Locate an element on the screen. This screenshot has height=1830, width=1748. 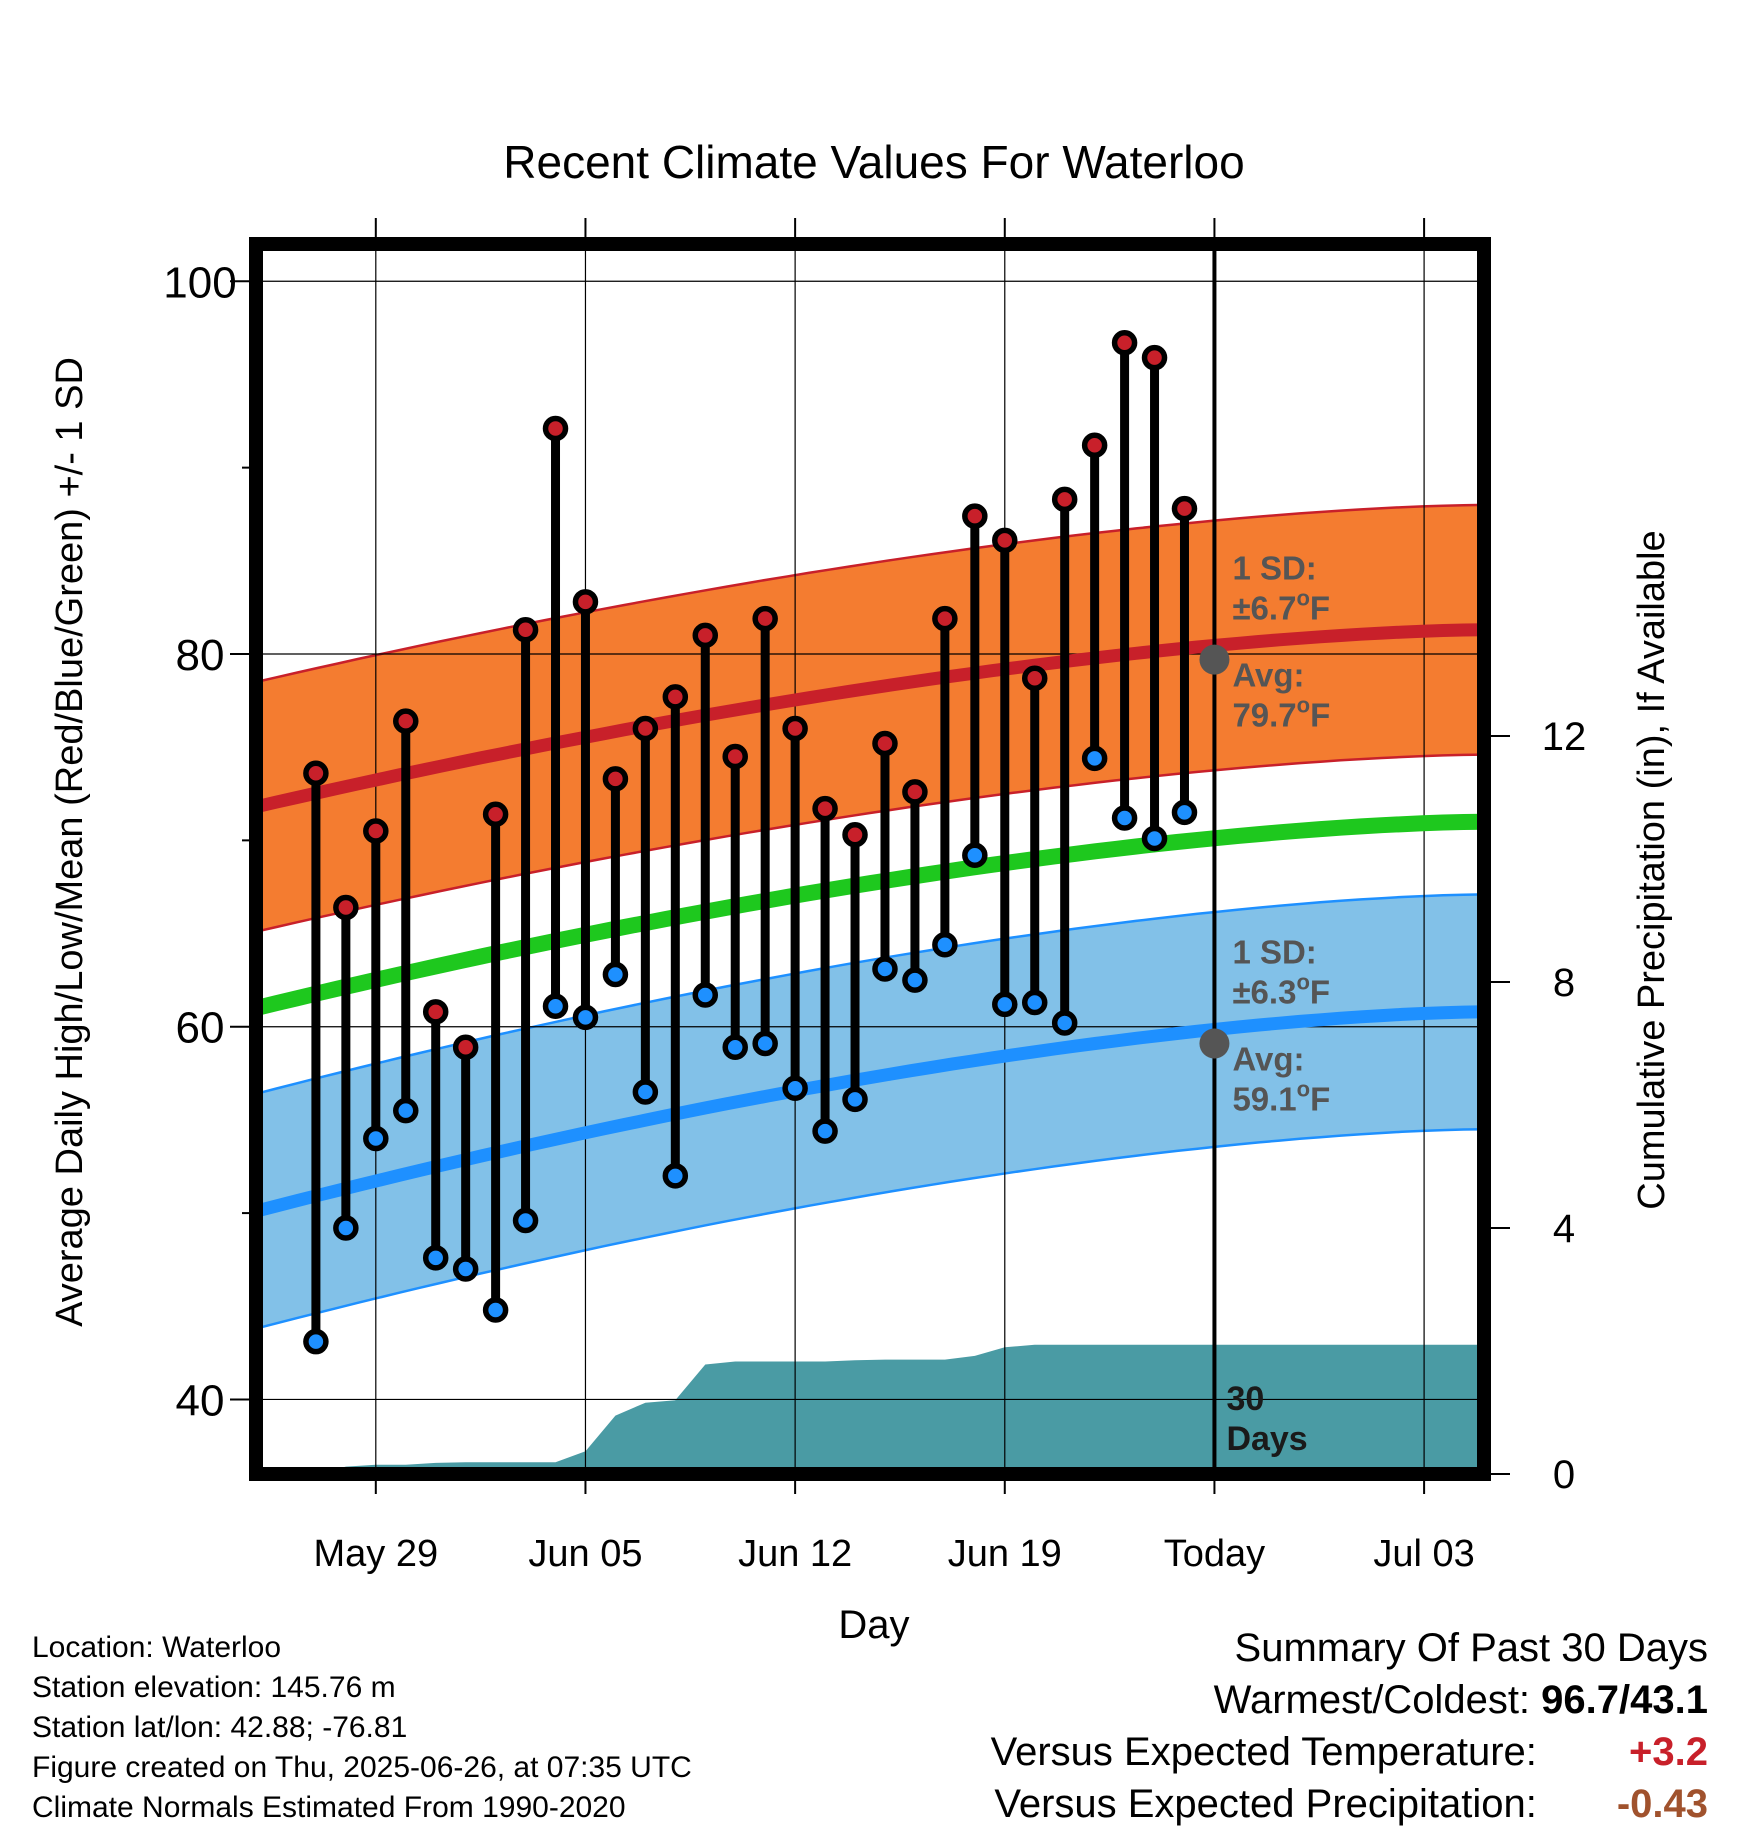
normal-low-line is located at coordinates (869, 1111).